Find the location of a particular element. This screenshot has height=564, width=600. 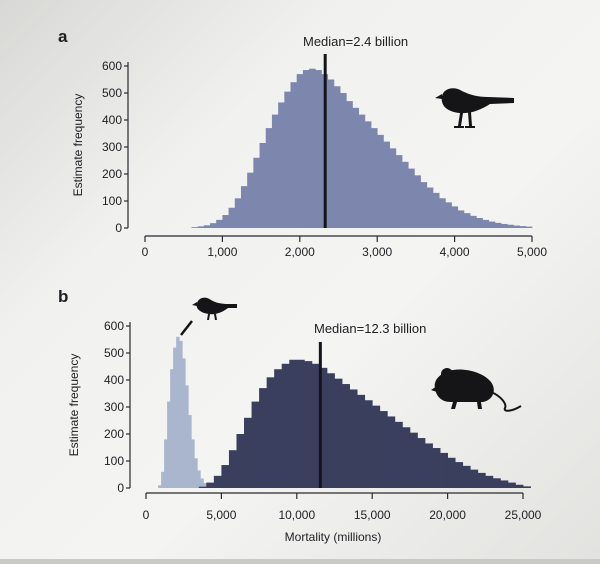

y-tick-label: 400 is located at coordinates (112, 120).